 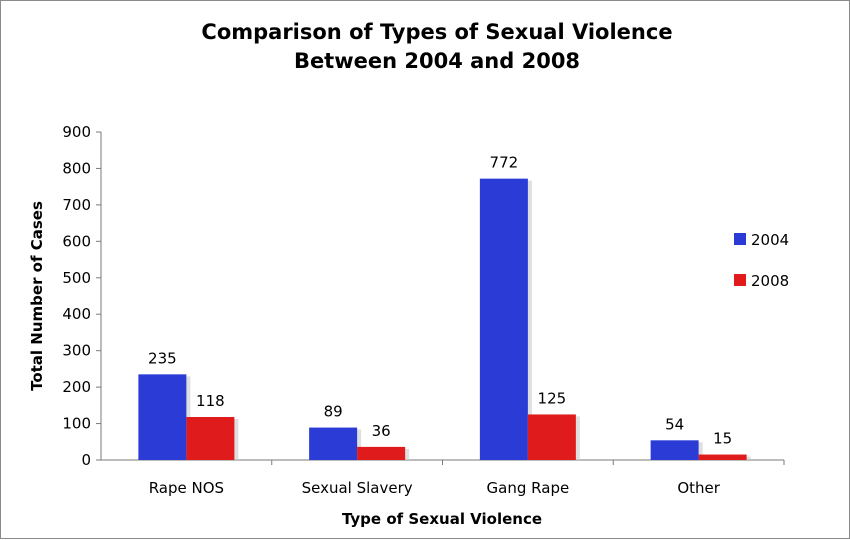 I want to click on y-tick-label: 0, so click(x=86, y=460).